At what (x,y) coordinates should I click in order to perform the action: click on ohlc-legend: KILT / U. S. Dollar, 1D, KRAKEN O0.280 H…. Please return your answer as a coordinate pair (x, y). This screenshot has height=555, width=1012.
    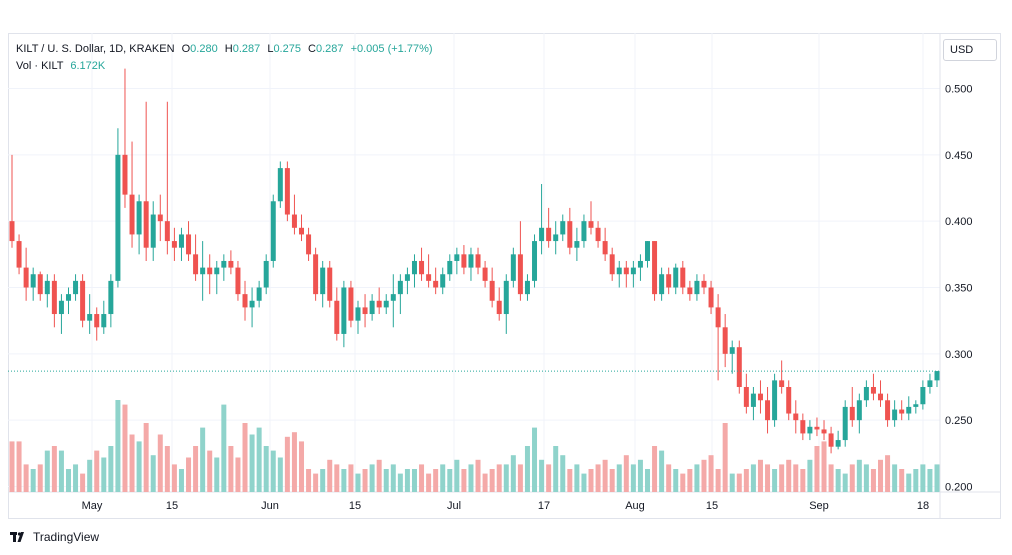
    Looking at the image, I should click on (224, 49).